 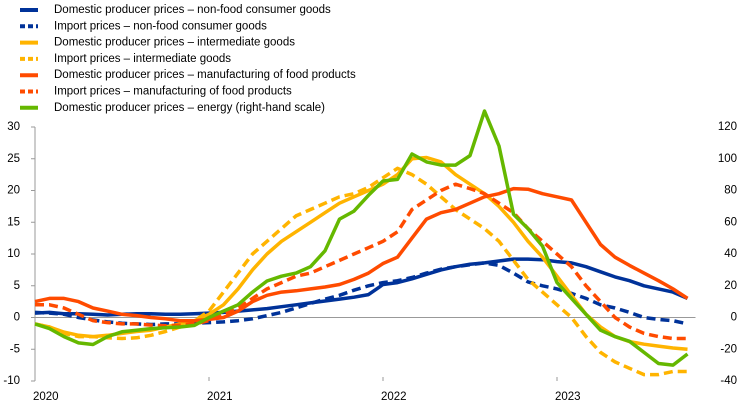 I want to click on legend-label: Import prices – intermediate goods, so click(x=142, y=59).